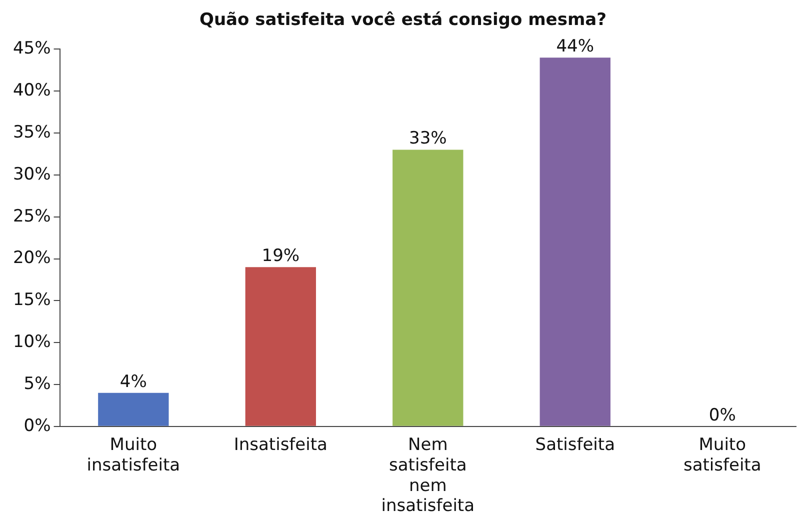 The height and width of the screenshot is (522, 806). I want to click on y-tick-label: 10%, so click(31, 342).